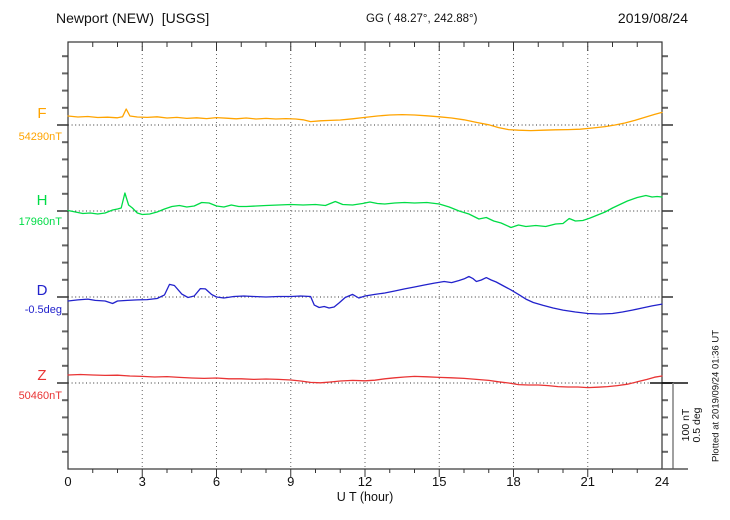 The image size is (730, 520). What do you see at coordinates (365, 120) in the screenshot?
I see `curve-F` at bounding box center [365, 120].